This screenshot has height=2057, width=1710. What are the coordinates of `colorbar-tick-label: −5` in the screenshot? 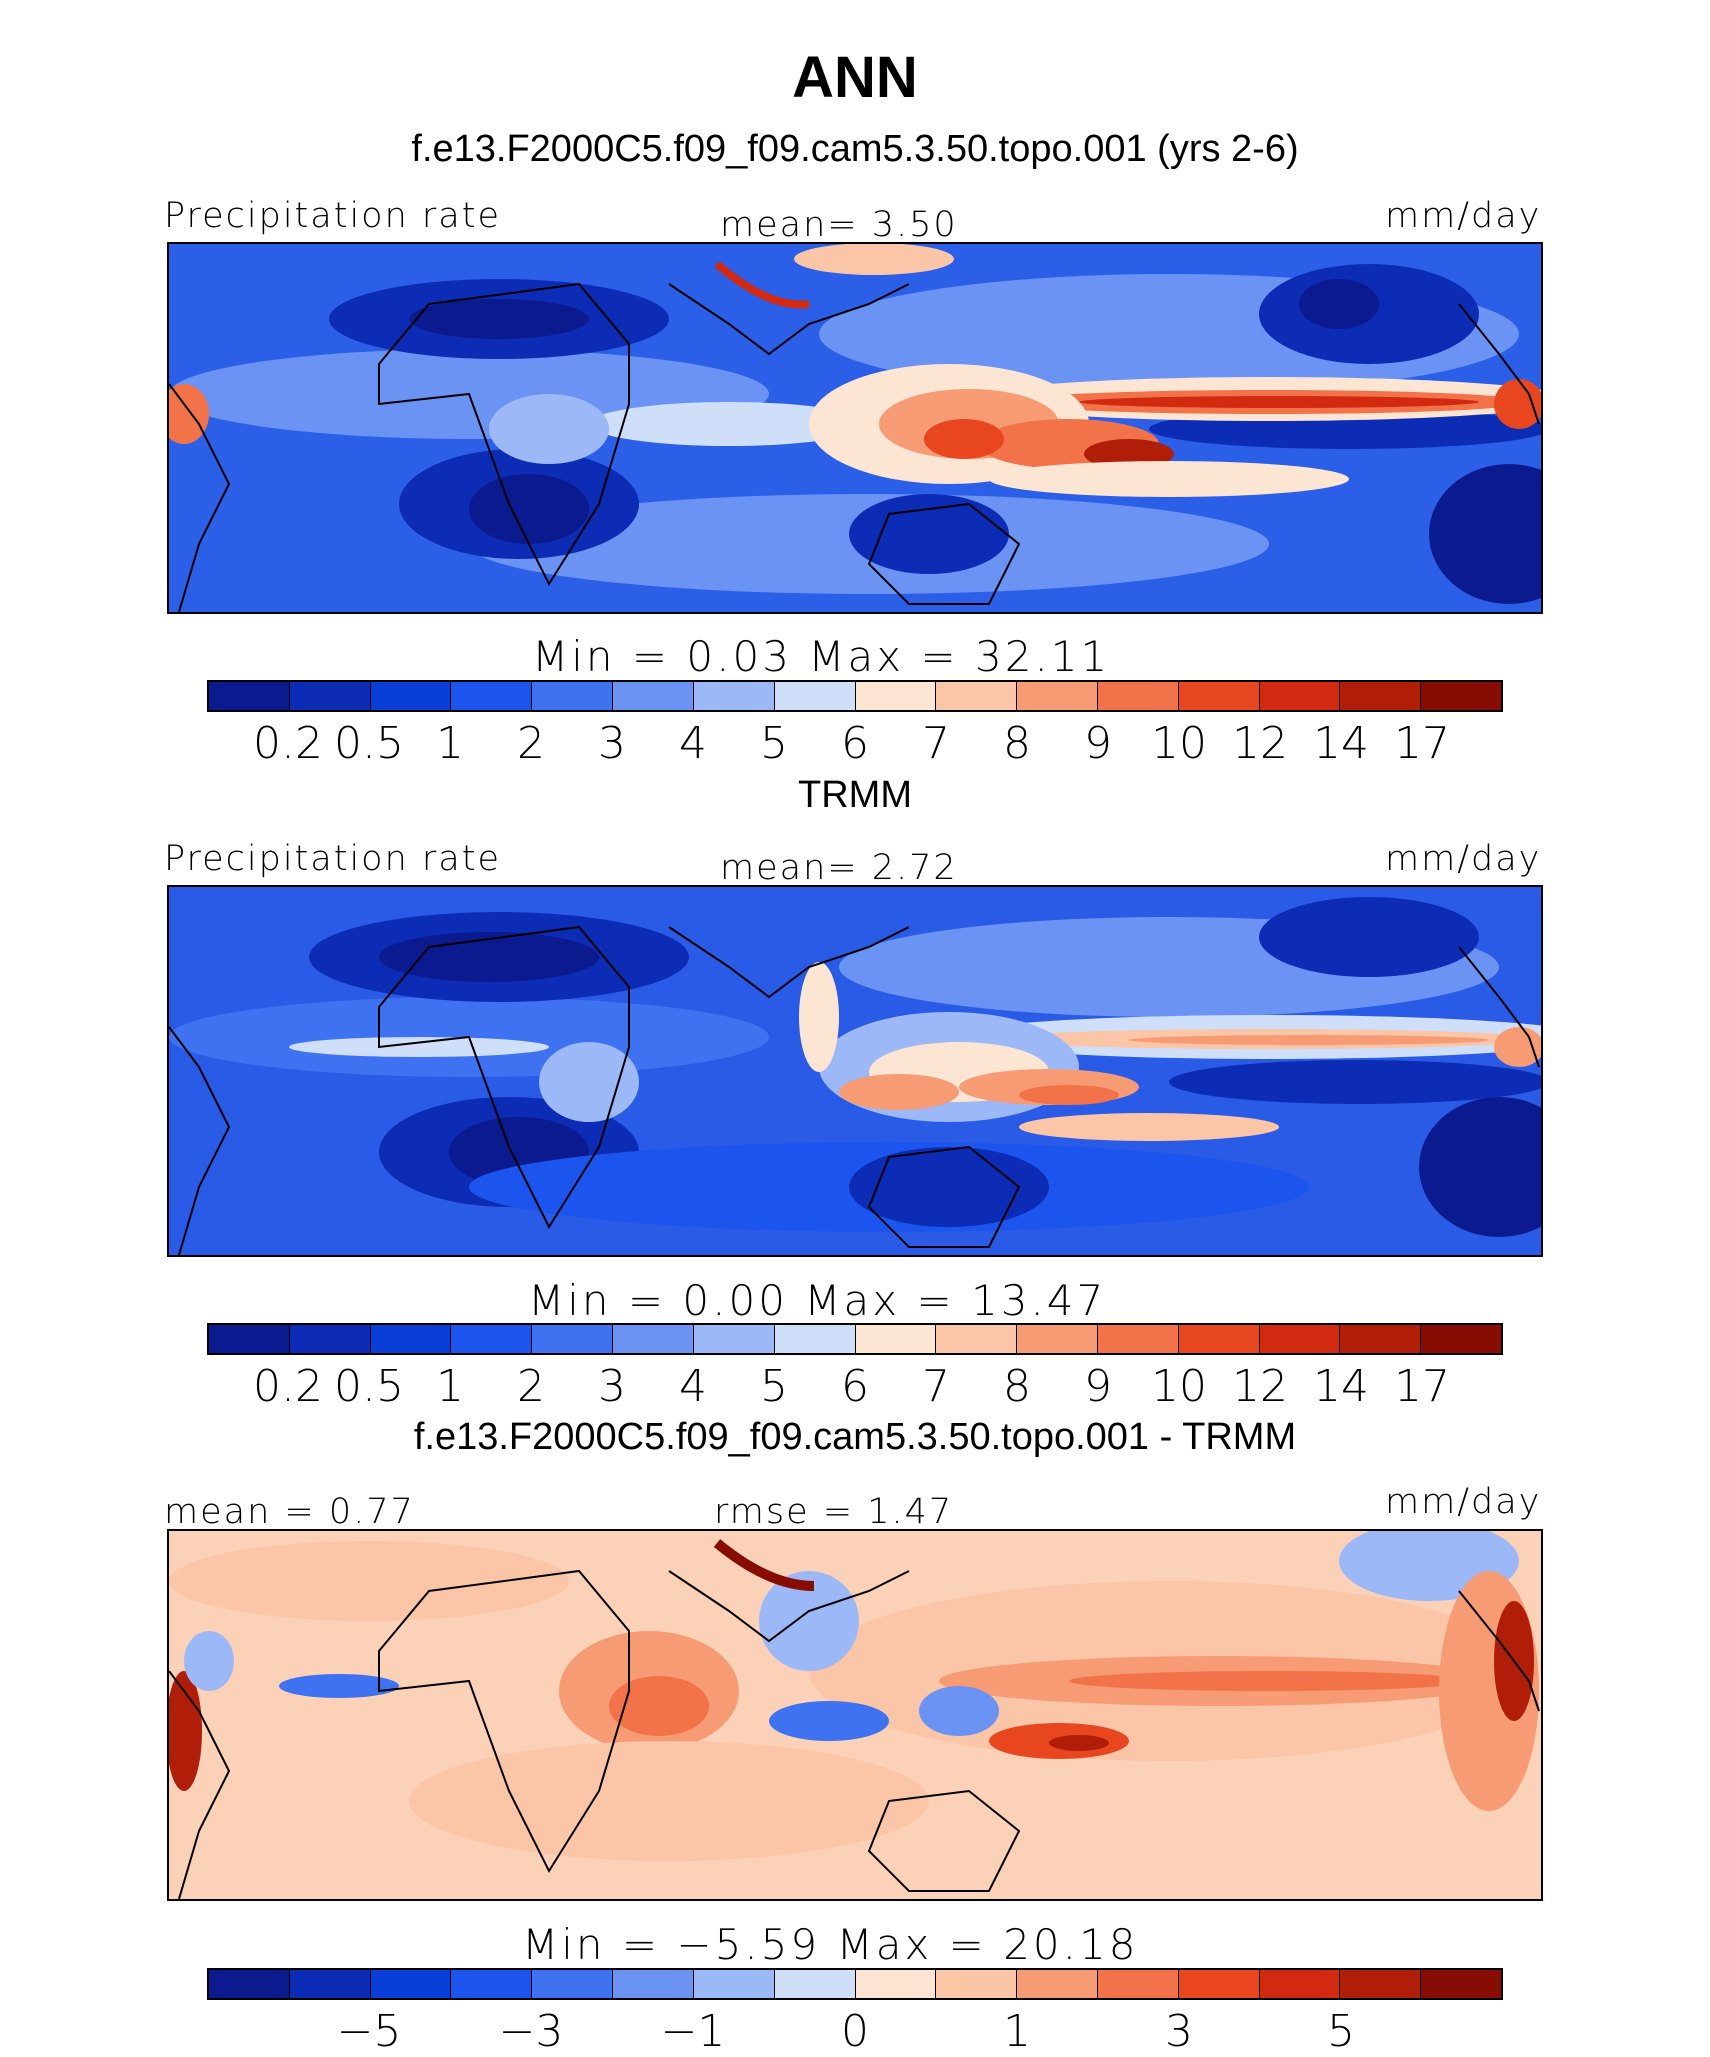 It's located at (369, 2031).